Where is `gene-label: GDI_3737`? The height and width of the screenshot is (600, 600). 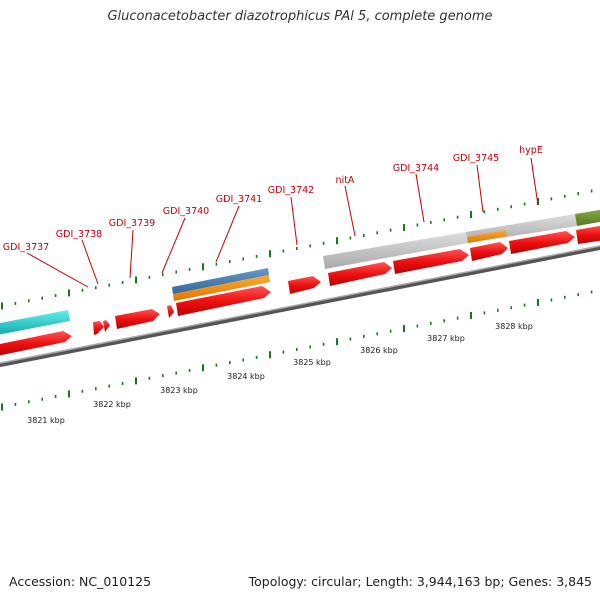 gene-label: GDI_3737 is located at coordinates (26, 247).